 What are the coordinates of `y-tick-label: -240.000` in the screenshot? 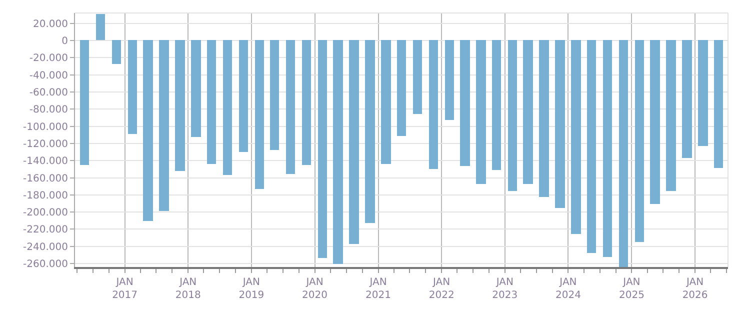 It's located at (45, 247).